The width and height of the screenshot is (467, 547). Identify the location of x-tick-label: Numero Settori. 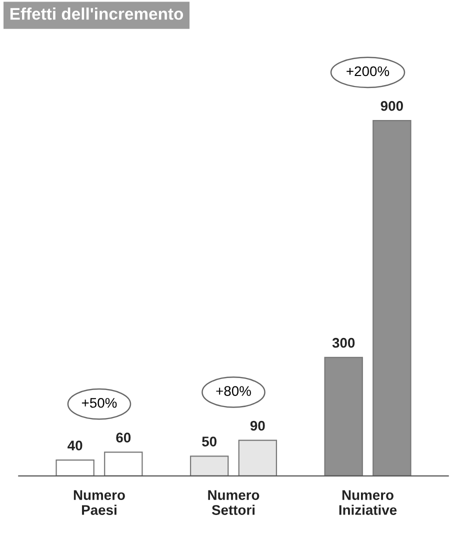
(234, 502).